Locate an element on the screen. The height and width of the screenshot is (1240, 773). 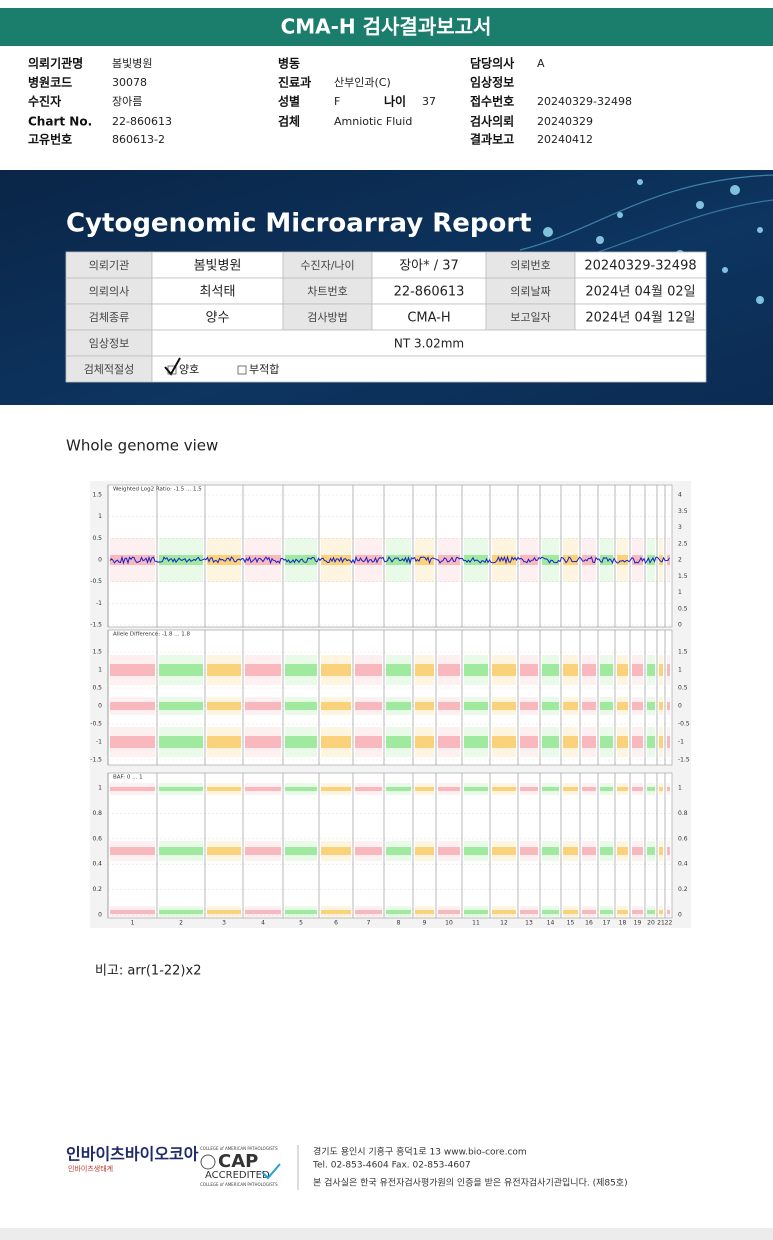
bottom-bar is located at coordinates (386, 1234).